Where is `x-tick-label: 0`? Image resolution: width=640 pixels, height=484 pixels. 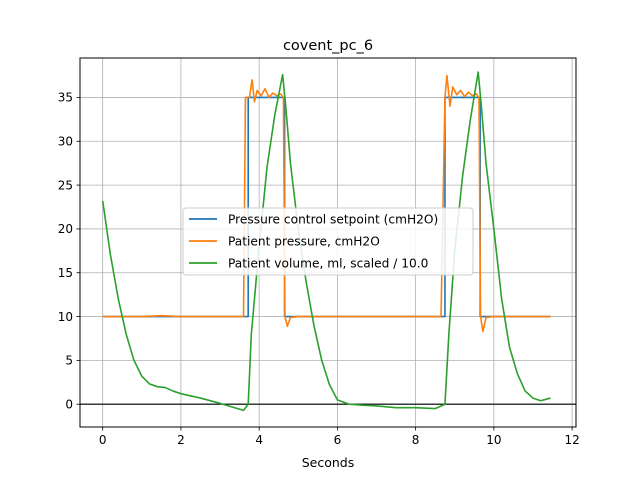 x-tick-label: 0 is located at coordinates (103, 440).